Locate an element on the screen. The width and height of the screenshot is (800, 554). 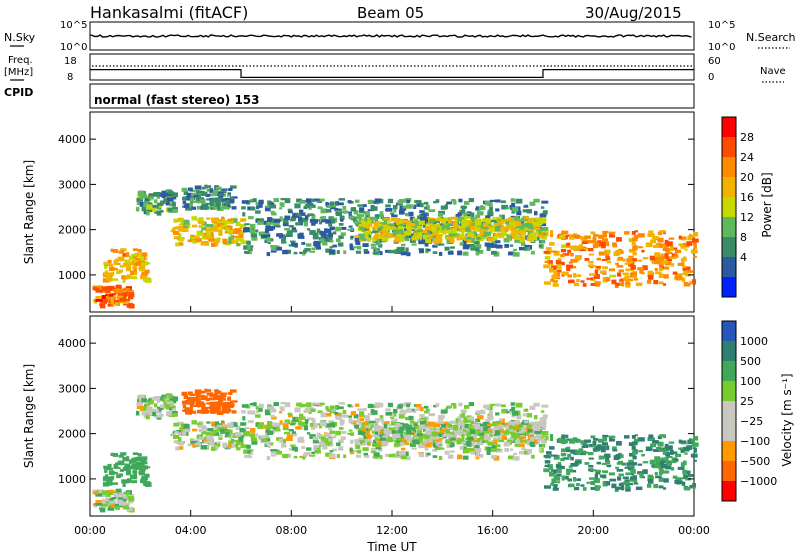
freq-left-tick-top: 18 is located at coordinates (70, 61).